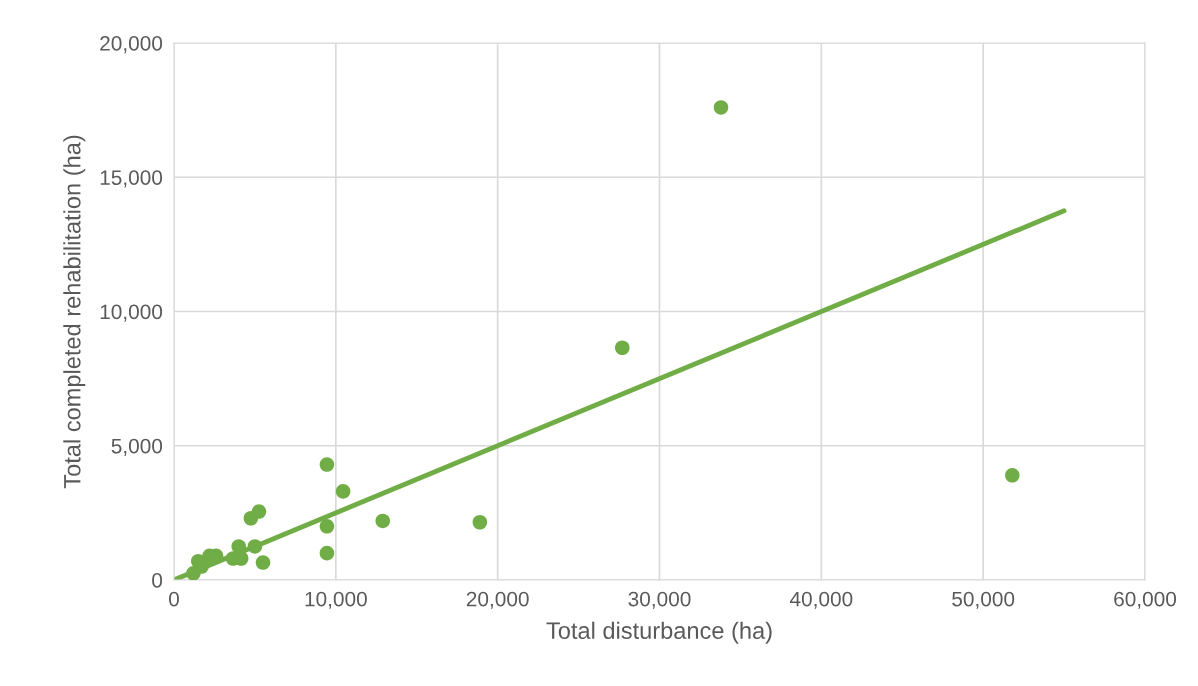  Describe the element at coordinates (1145, 600) in the screenshot. I see `x-tick-label: 60,000` at that location.